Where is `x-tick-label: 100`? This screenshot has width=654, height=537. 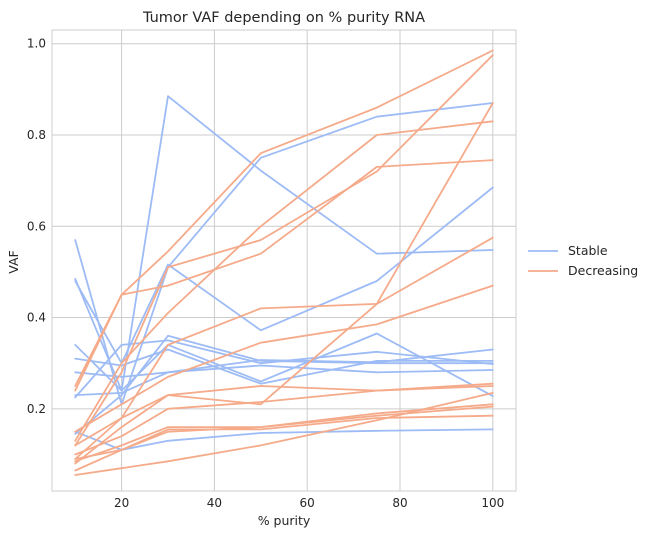 x-tick-label: 100 is located at coordinates (492, 503).